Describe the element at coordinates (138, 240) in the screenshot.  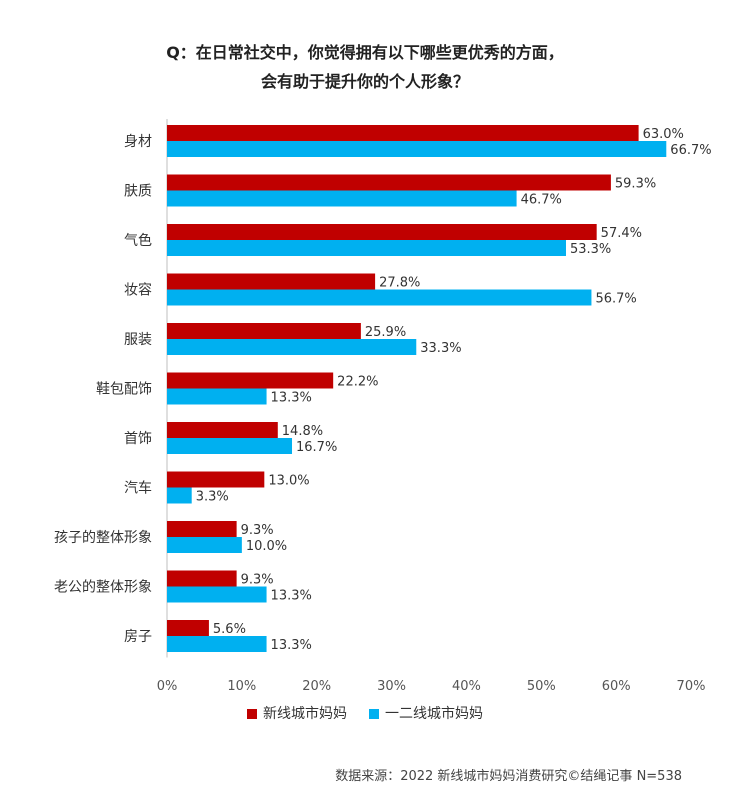
I see `category-label: 气色` at that location.